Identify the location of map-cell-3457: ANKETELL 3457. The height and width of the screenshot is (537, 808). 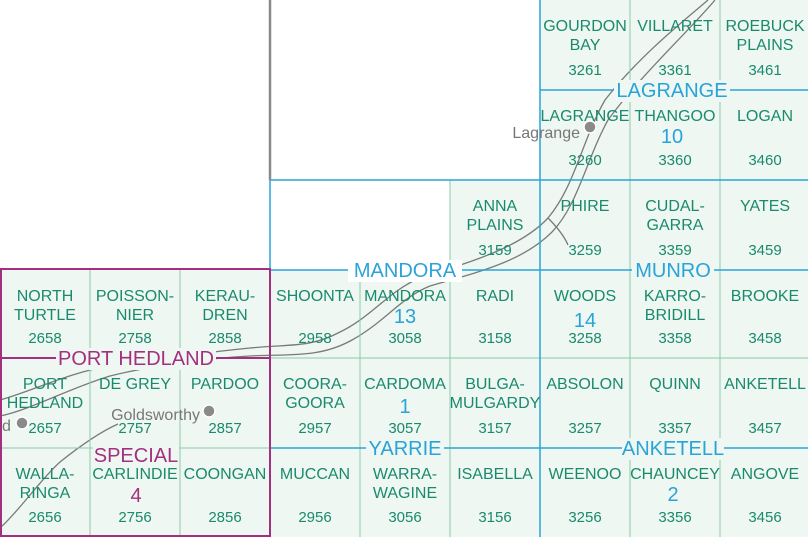
(765, 406).